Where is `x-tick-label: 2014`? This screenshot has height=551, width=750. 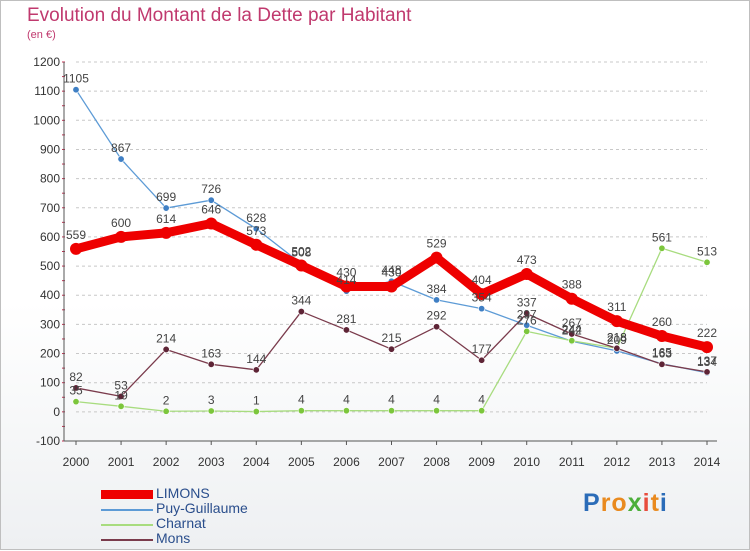
x-tick-label: 2014 is located at coordinates (707, 462).